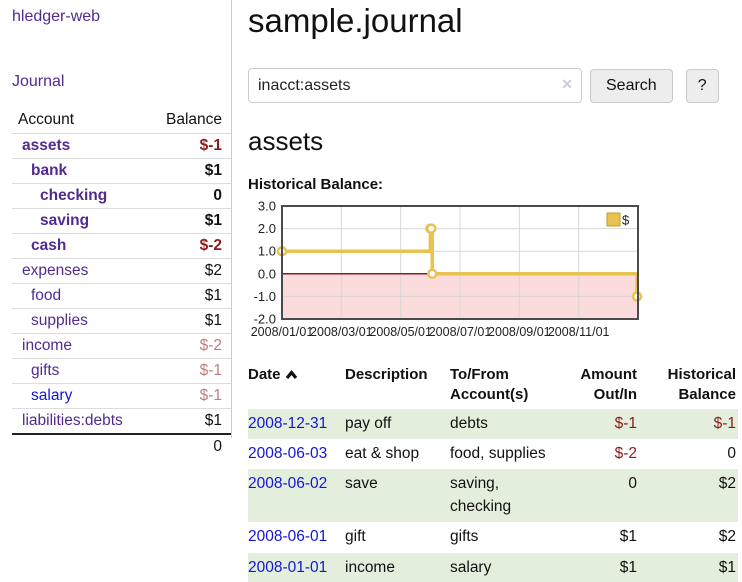 Image resolution: width=742 pixels, height=582 pixels. What do you see at coordinates (296, 386) in the screenshot?
I see `date-column-header: Date` at bounding box center [296, 386].